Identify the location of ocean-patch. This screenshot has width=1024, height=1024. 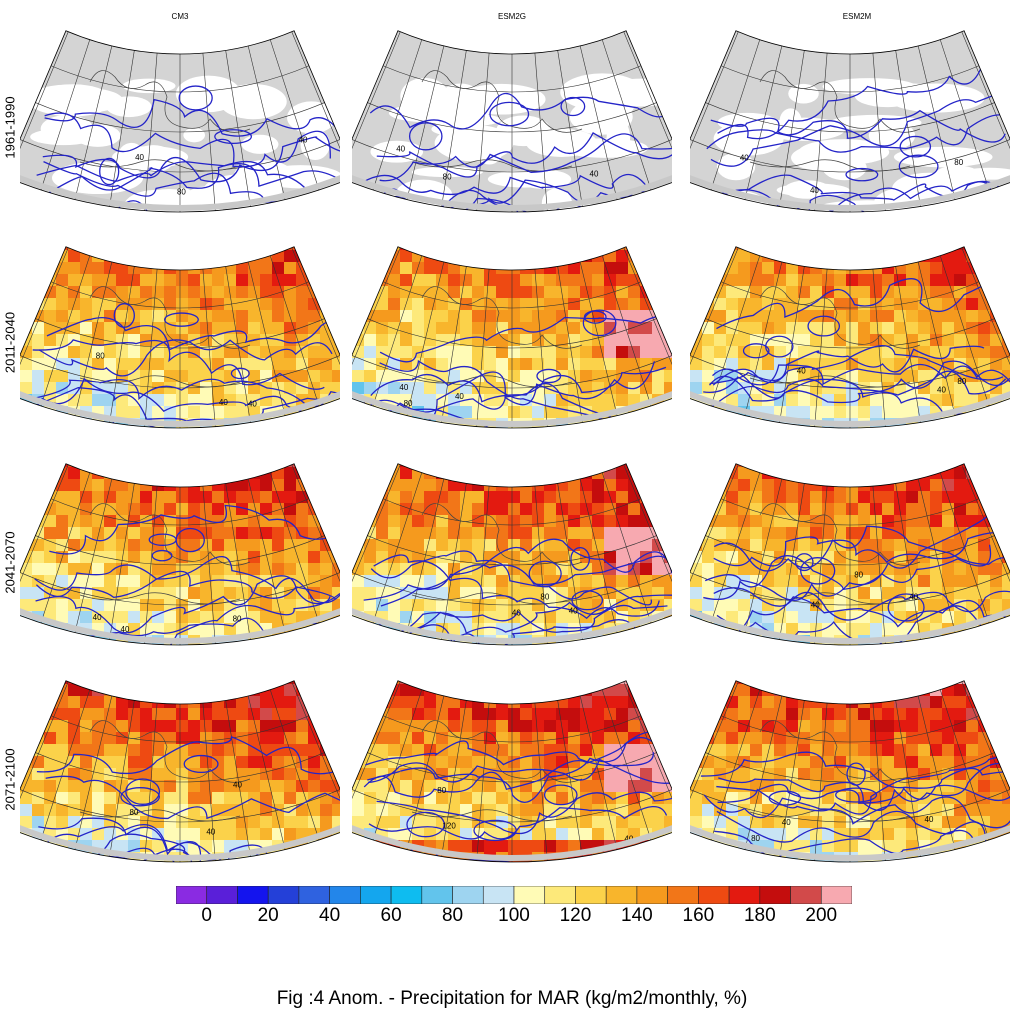
(150, 157).